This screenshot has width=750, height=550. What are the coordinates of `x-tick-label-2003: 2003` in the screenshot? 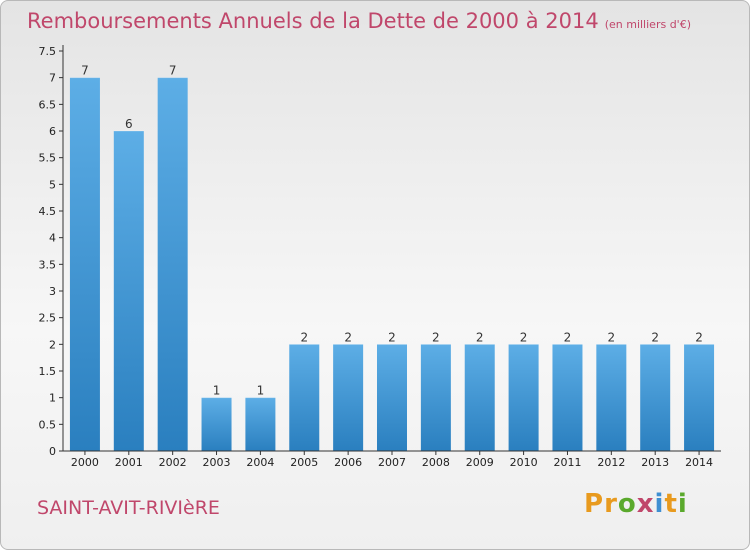 It's located at (217, 462).